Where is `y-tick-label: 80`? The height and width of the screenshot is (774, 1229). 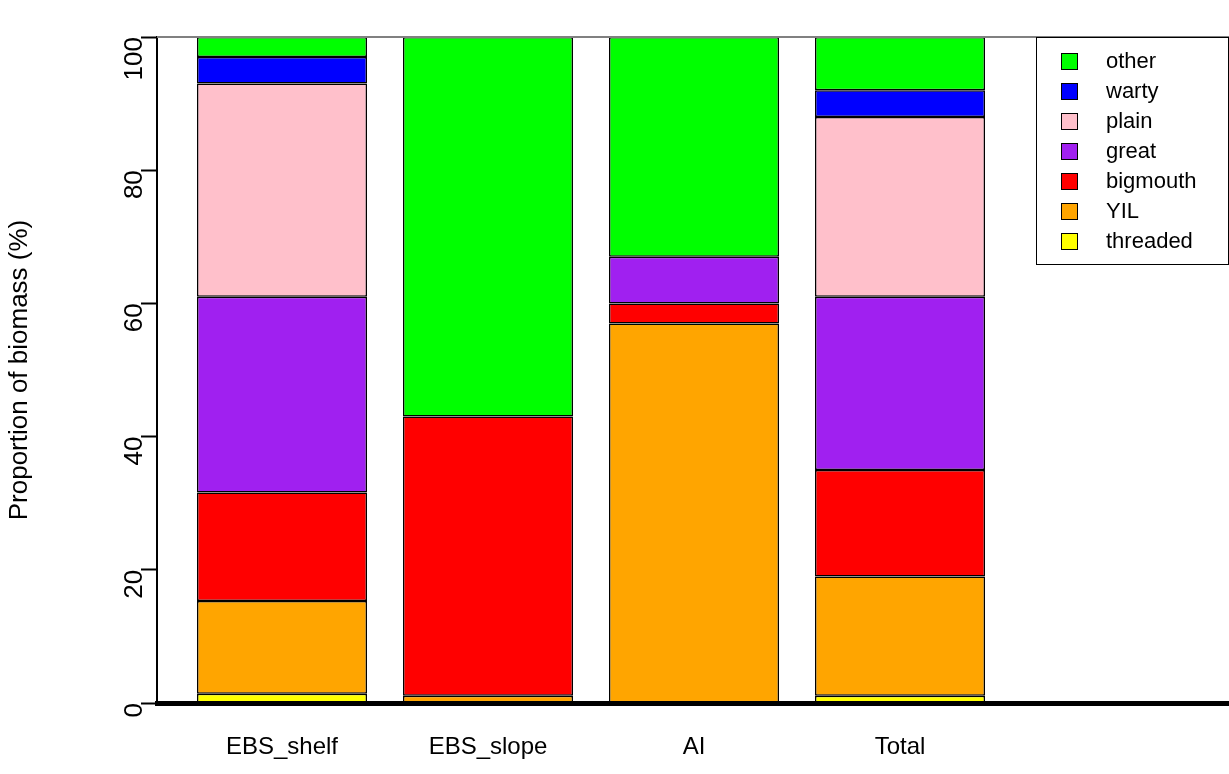 y-tick-label: 80 is located at coordinates (133, 185).